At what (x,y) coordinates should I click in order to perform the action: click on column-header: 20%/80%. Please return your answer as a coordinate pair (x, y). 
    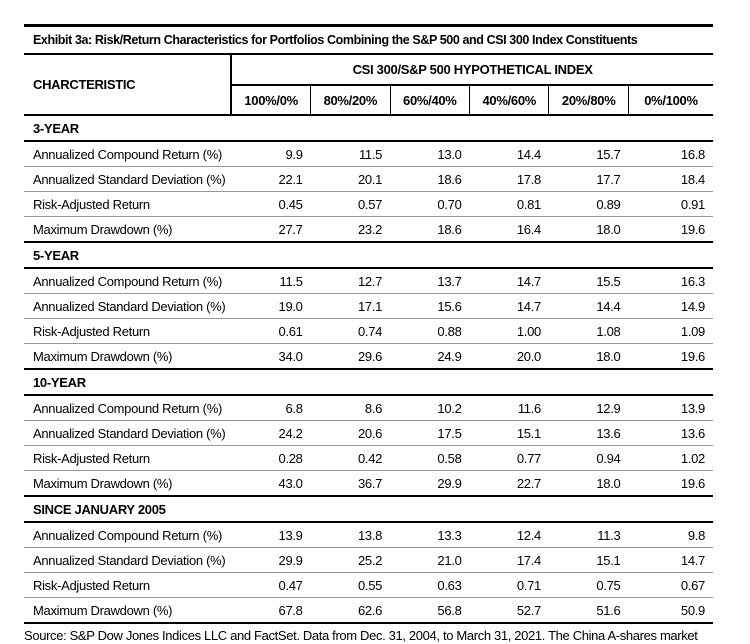
    Looking at the image, I should click on (588, 100).